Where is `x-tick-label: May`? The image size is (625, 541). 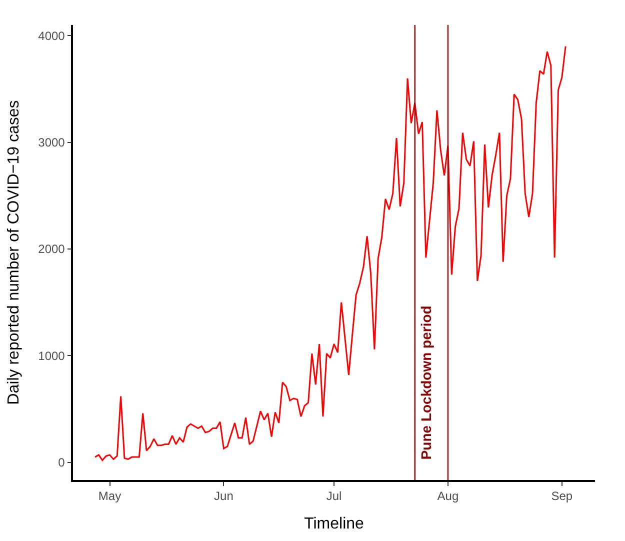
x-tick-label: May is located at coordinates (110, 496).